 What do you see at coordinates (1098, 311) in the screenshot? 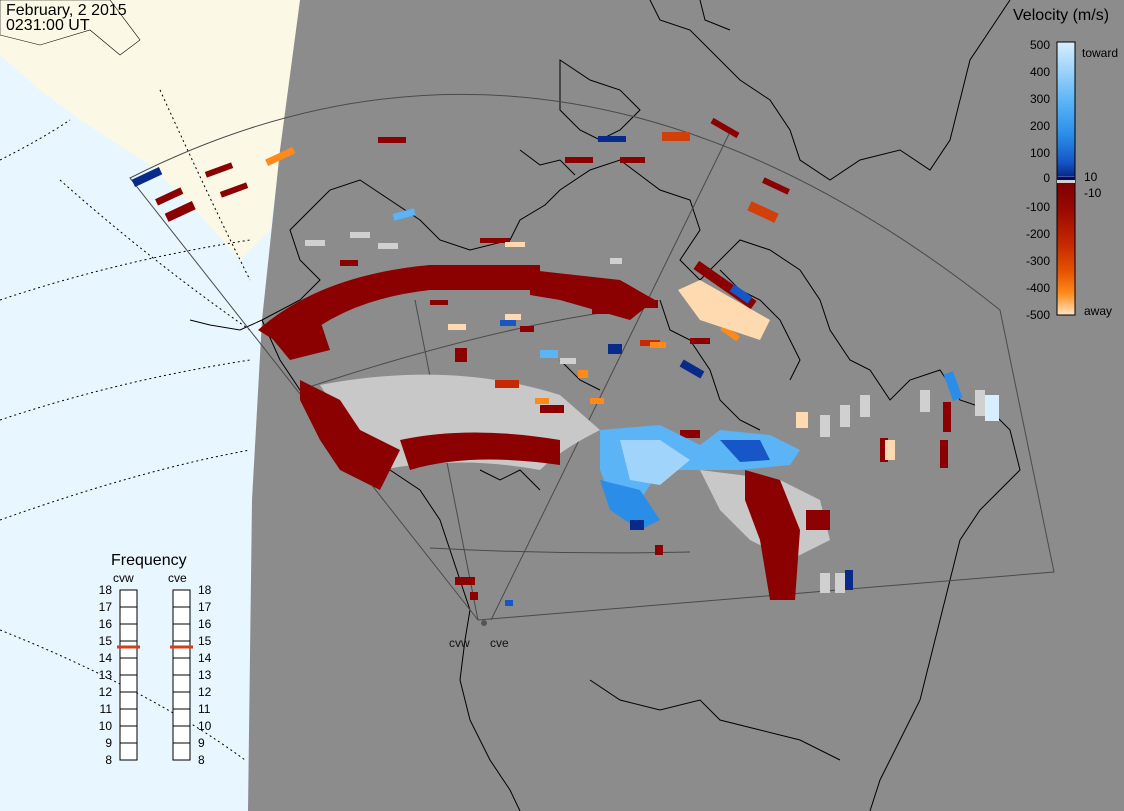
I see `away-label: away` at bounding box center [1098, 311].